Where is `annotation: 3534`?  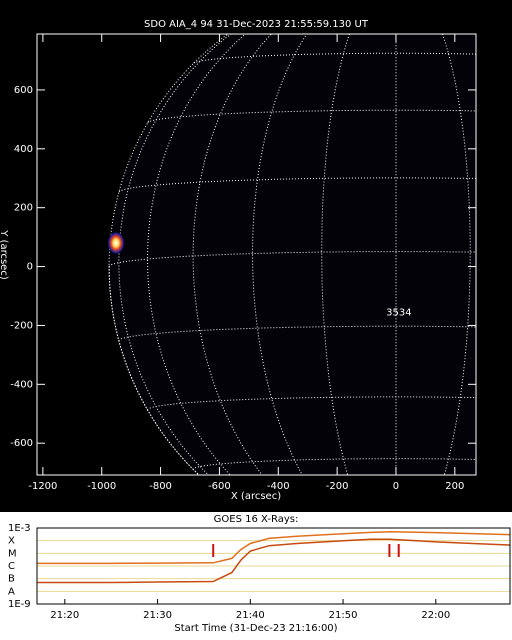 annotation: 3534 is located at coordinates (398, 312).